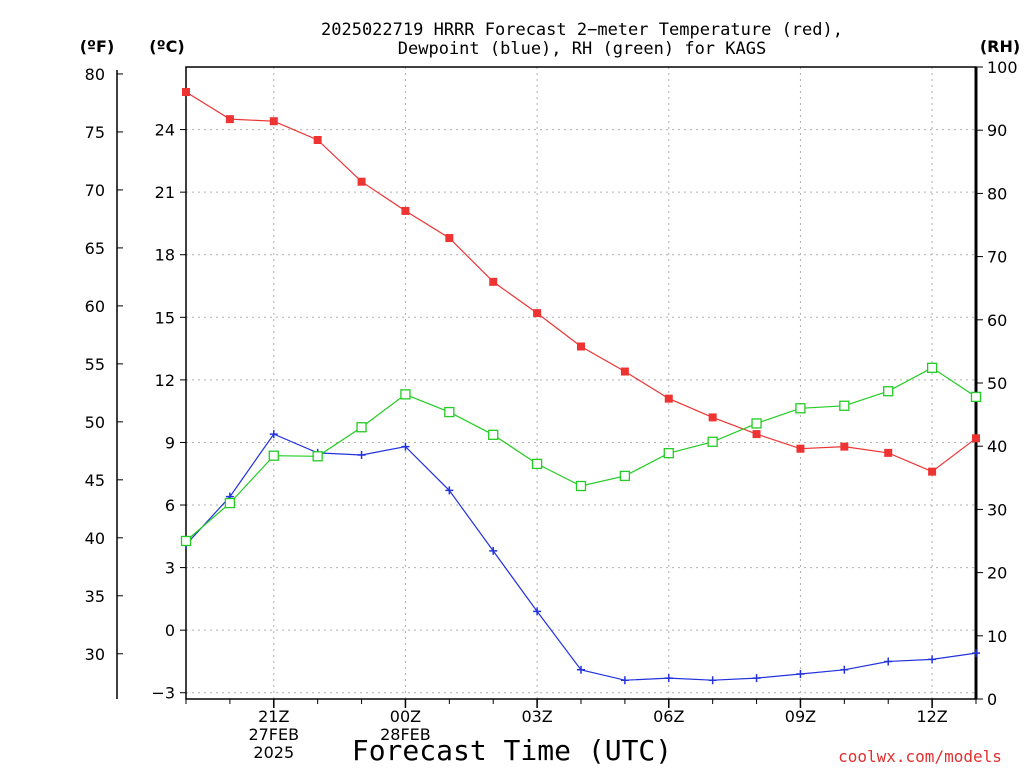 The height and width of the screenshot is (768, 1024). What do you see at coordinates (165, 255) in the screenshot?
I see `celsius-tick-label: 18` at bounding box center [165, 255].